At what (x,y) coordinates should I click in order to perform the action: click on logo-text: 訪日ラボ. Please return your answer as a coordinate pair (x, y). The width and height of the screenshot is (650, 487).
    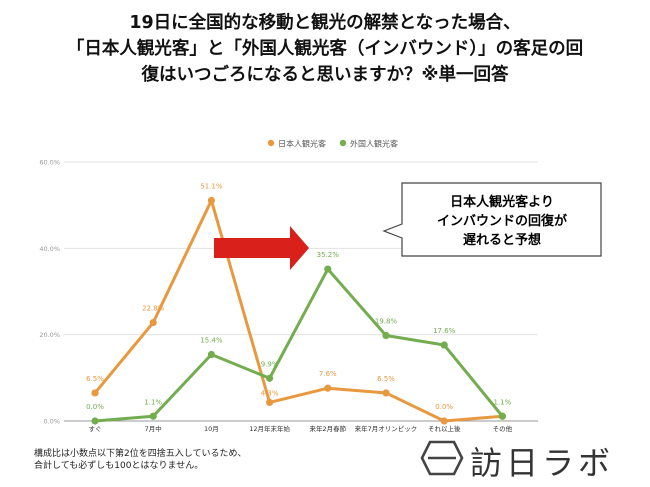
    Looking at the image, I should click on (542, 463).